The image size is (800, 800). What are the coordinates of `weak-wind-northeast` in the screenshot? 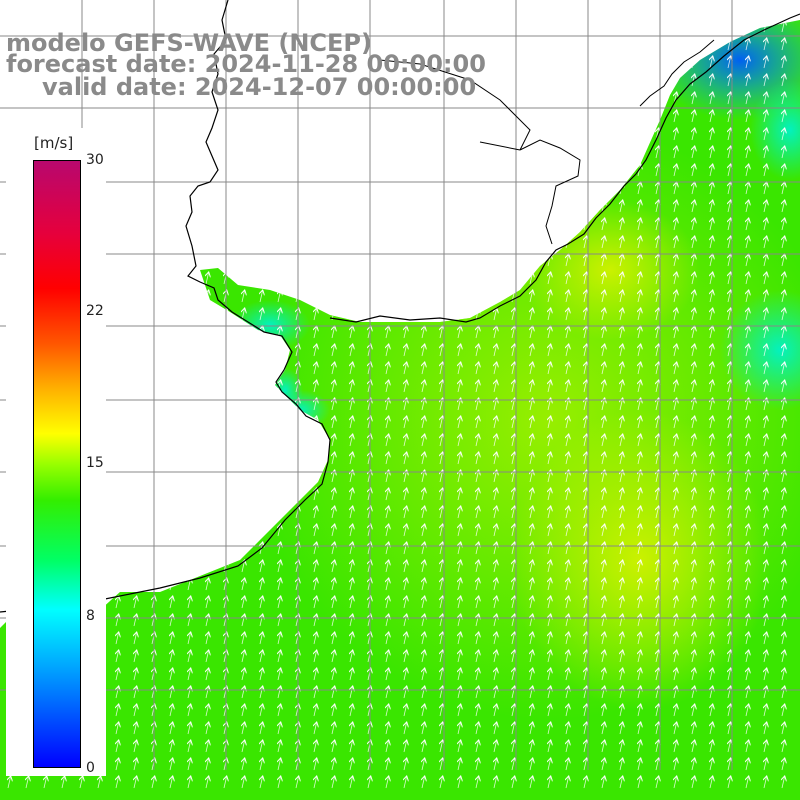 It's located at (775, 130).